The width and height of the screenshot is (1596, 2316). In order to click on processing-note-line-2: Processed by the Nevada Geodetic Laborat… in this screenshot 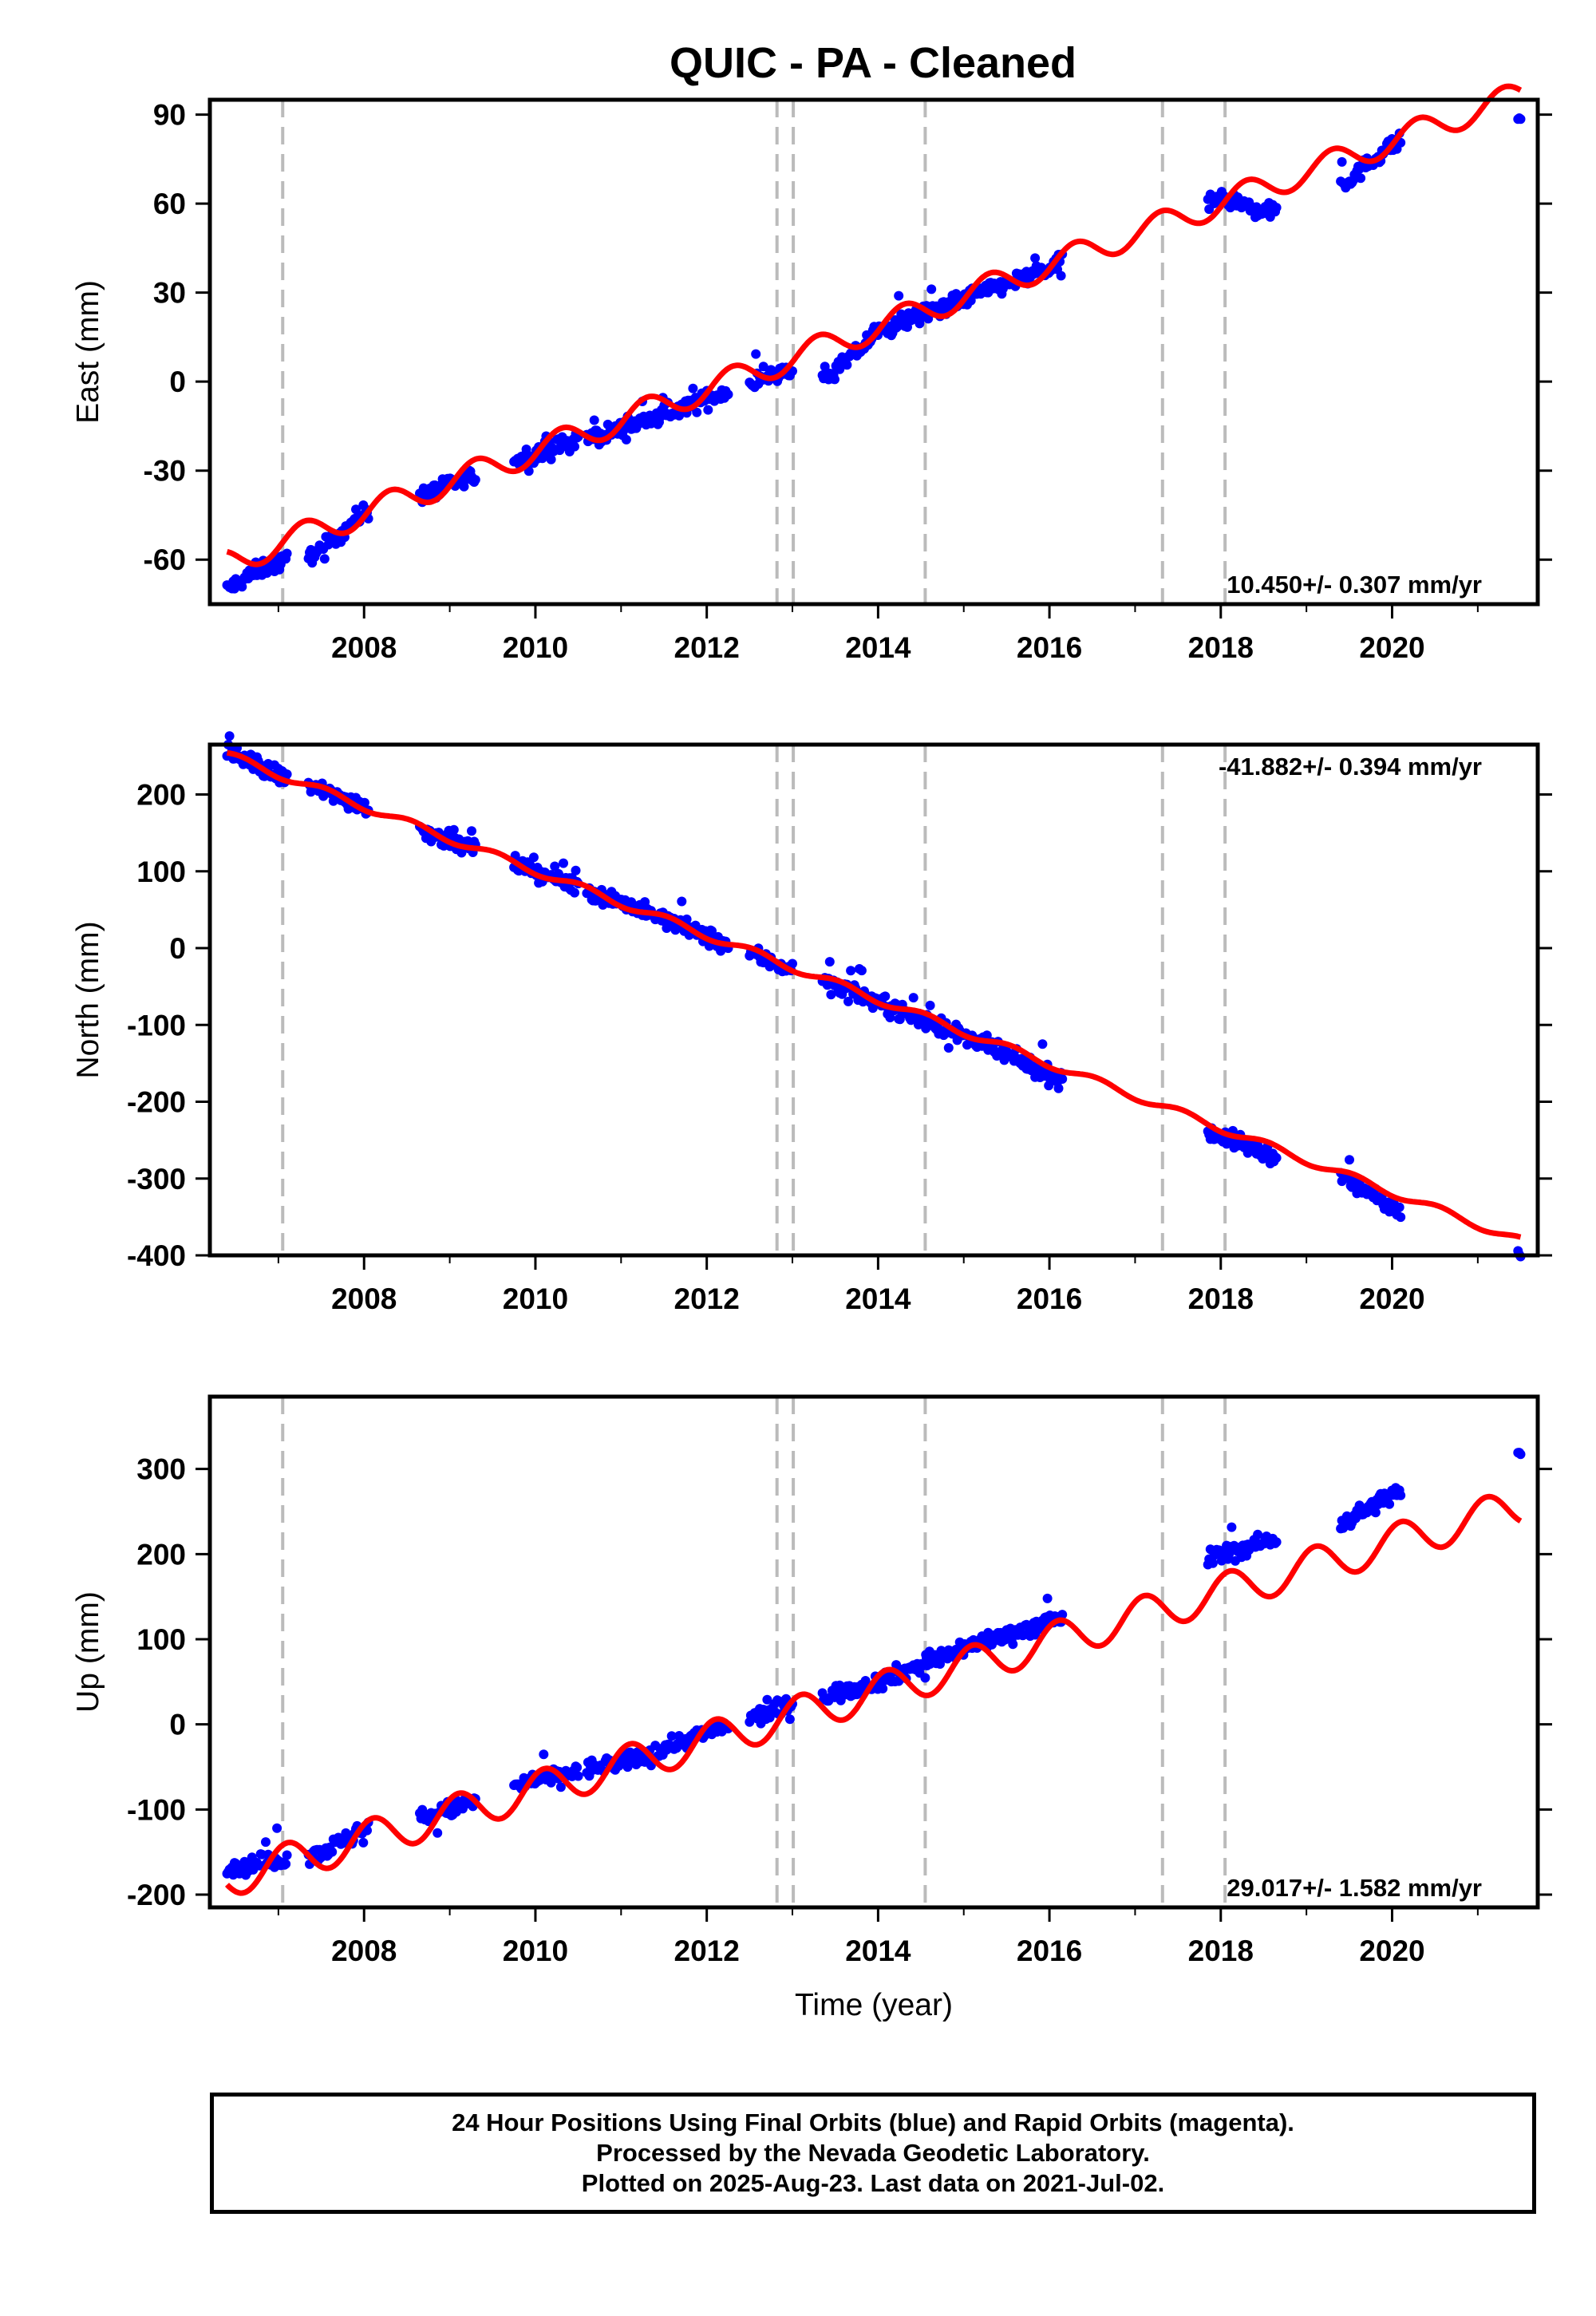, I will do `click(873, 2153)`.